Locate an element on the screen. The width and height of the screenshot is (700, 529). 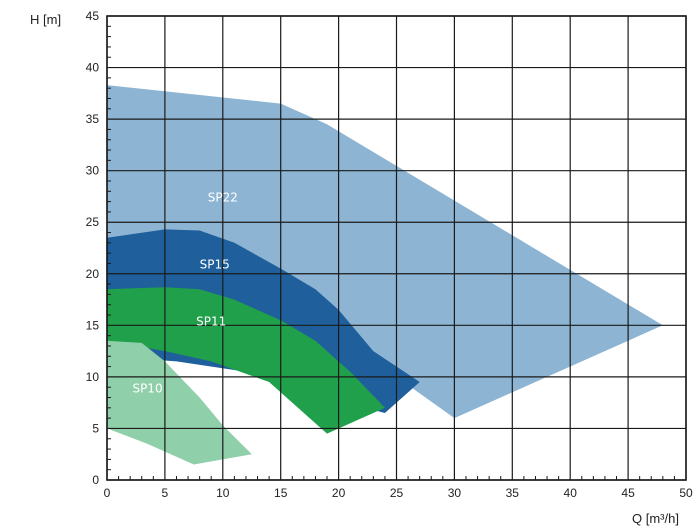
y-tick-label: 40 is located at coordinates (93, 68).